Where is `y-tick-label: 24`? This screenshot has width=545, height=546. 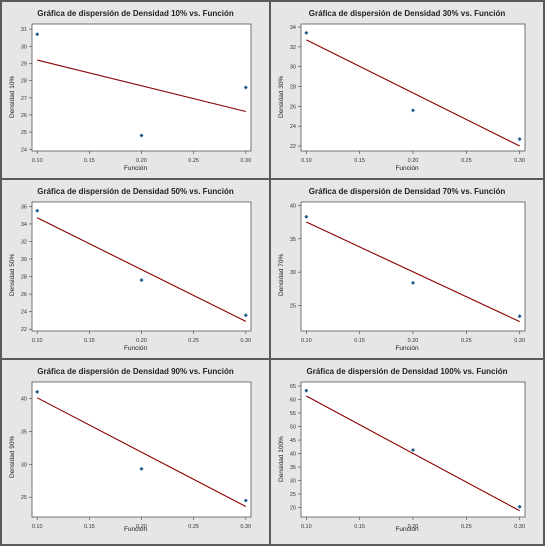 y-tick-label: 24 is located at coordinates (24, 150).